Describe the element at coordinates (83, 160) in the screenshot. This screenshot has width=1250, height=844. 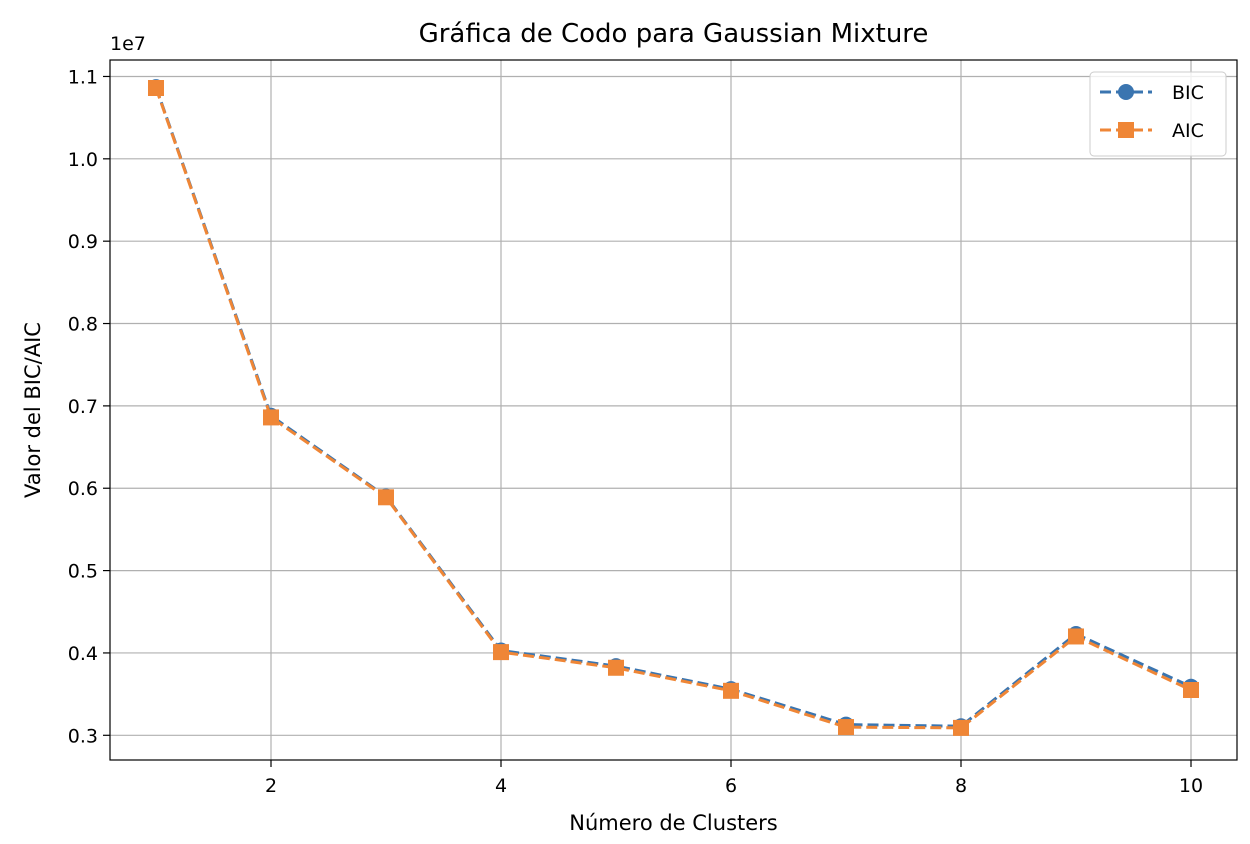
I see `y-tick-label: 1.0` at that location.